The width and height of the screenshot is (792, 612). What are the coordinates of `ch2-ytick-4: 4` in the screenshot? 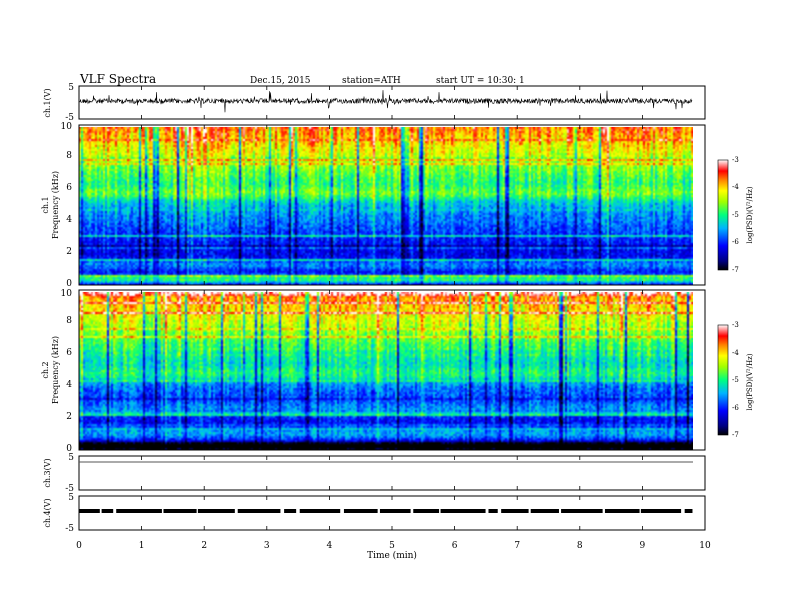 It's located at (69, 385).